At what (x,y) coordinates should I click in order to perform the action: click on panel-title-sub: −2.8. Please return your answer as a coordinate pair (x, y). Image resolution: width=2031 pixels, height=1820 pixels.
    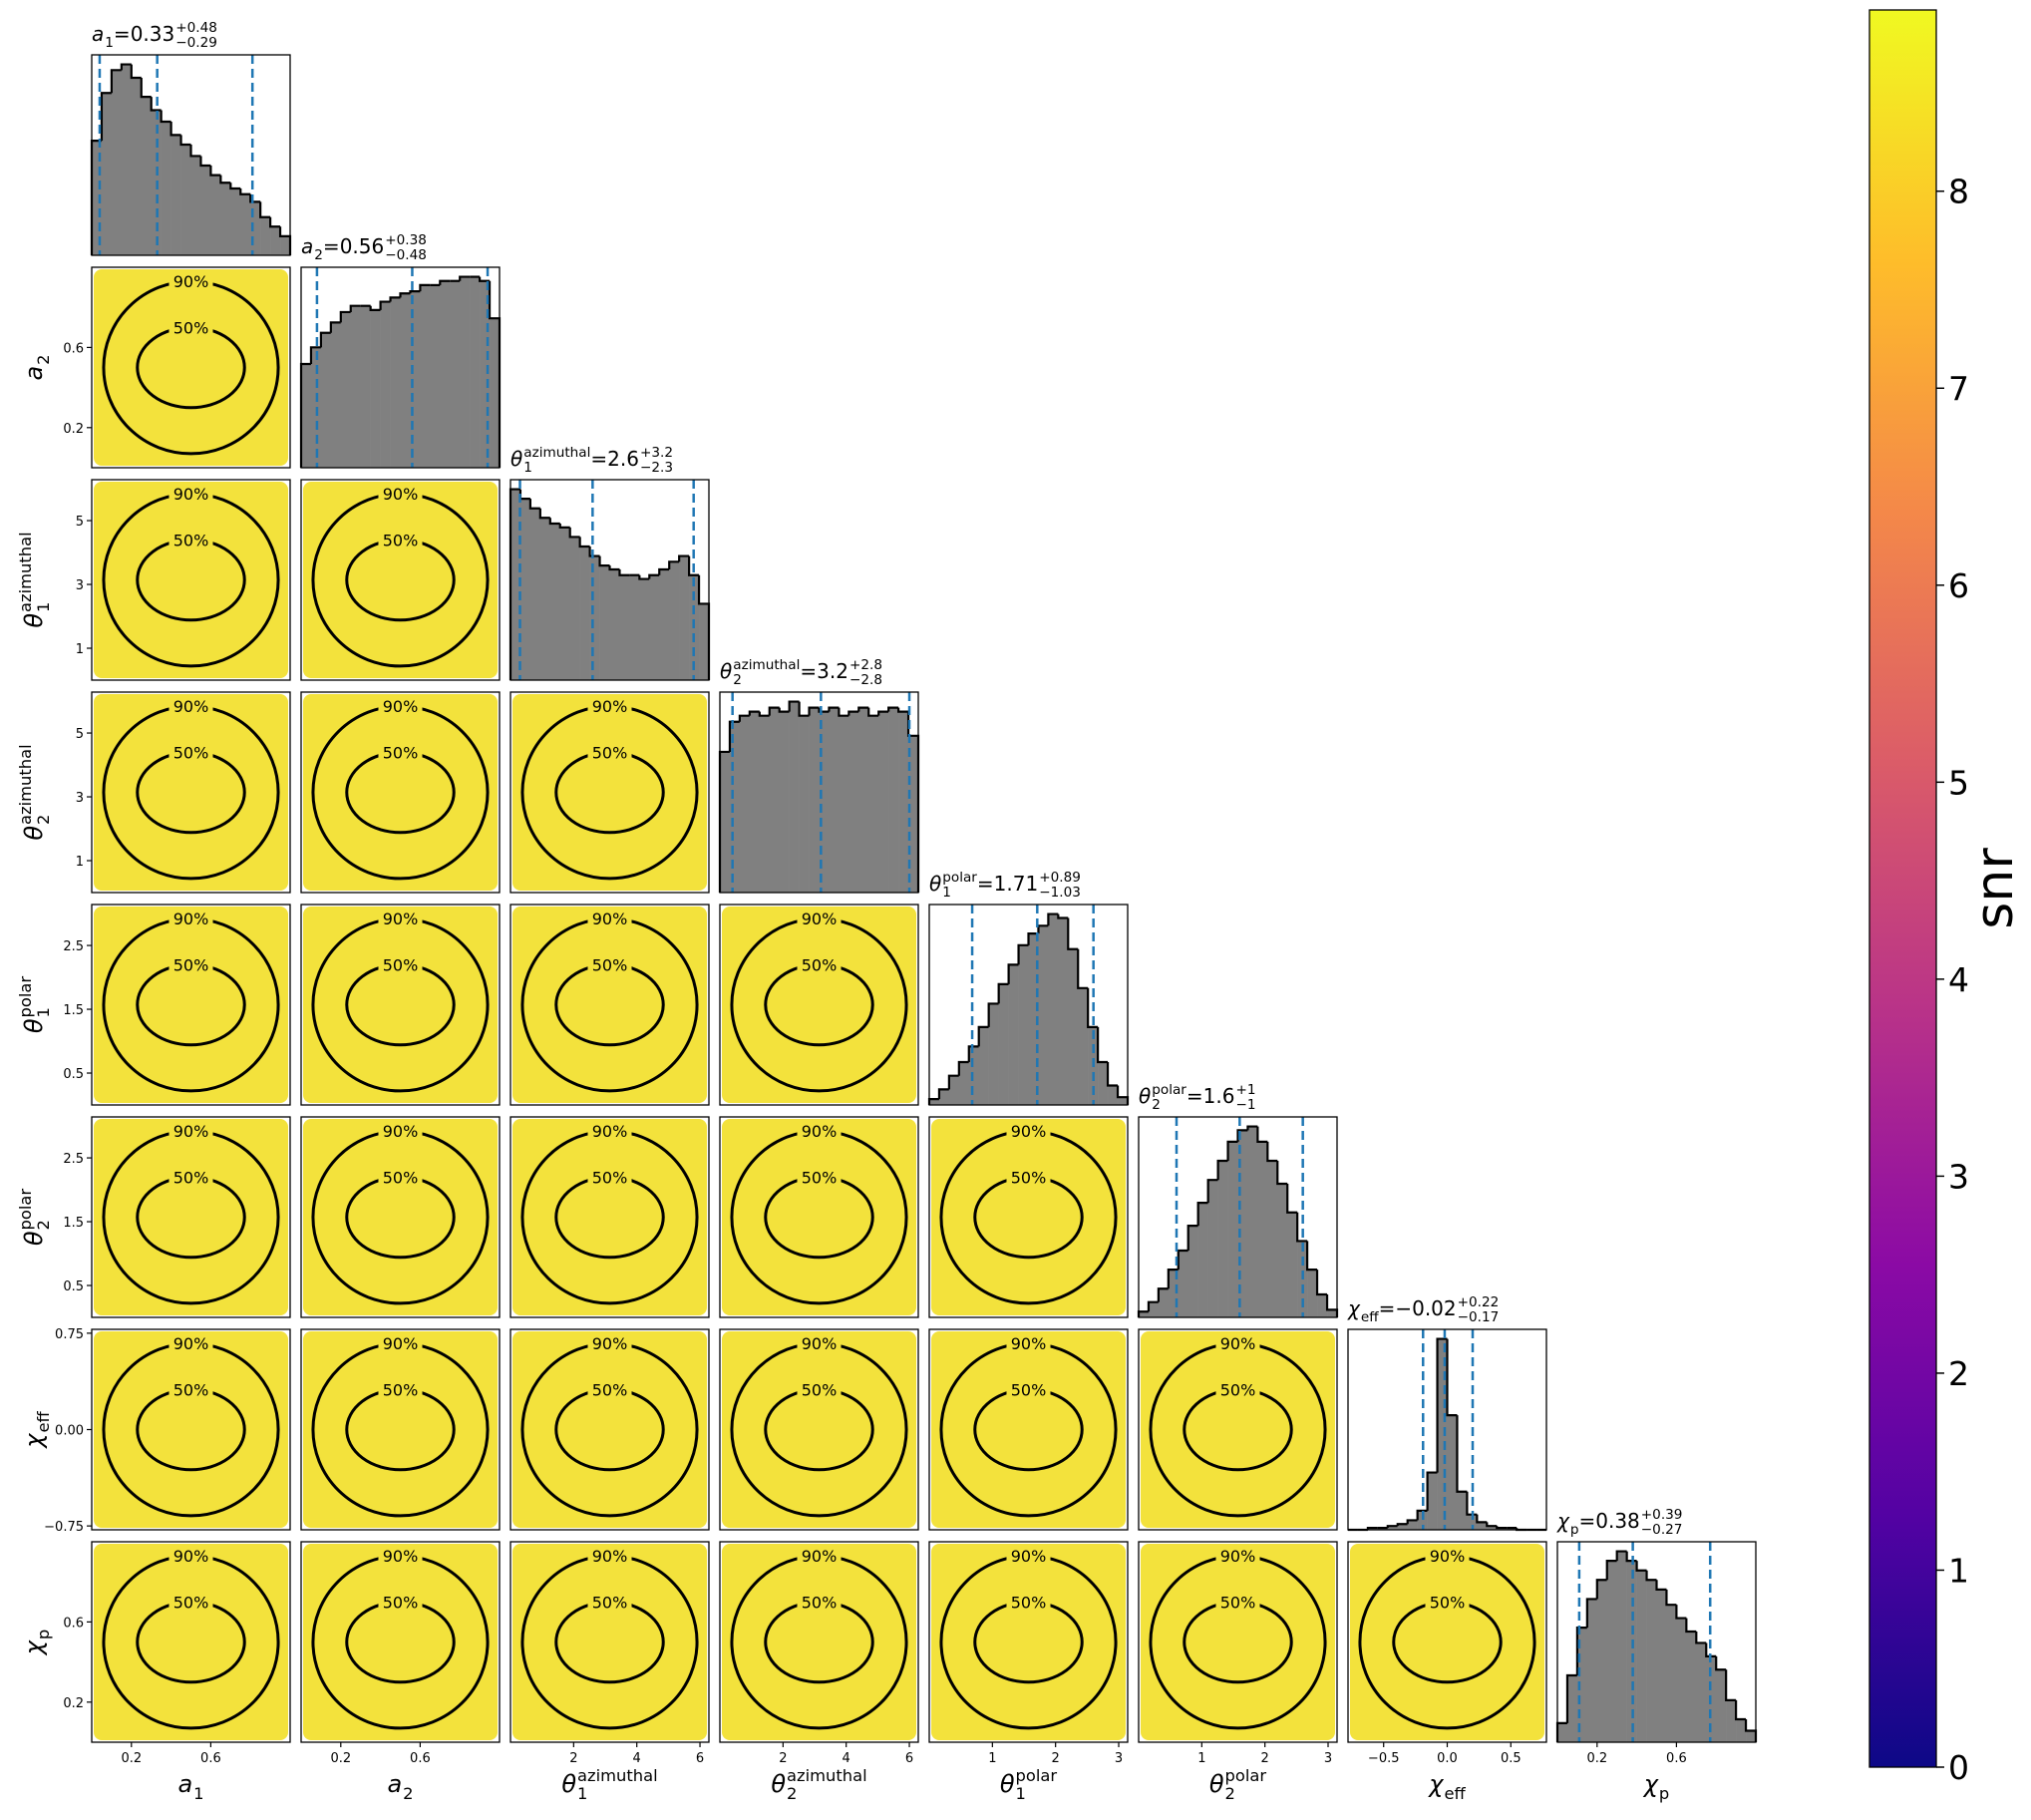
    Looking at the image, I should click on (865, 680).